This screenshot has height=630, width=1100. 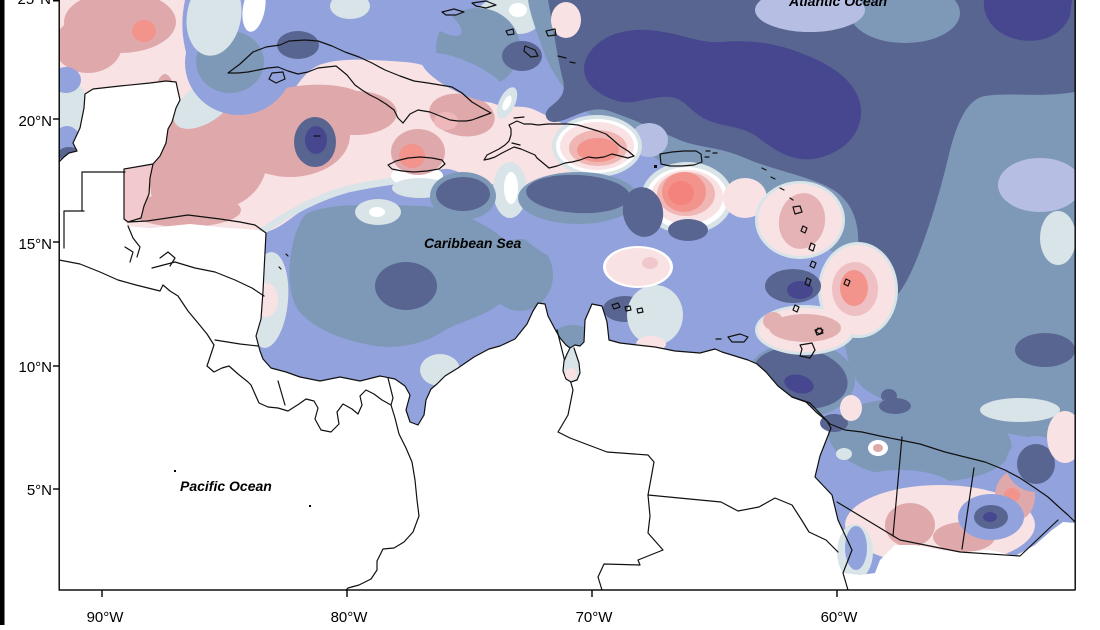 What do you see at coordinates (350, 617) in the screenshot?
I see `svg-text: 80°W` at bounding box center [350, 617].